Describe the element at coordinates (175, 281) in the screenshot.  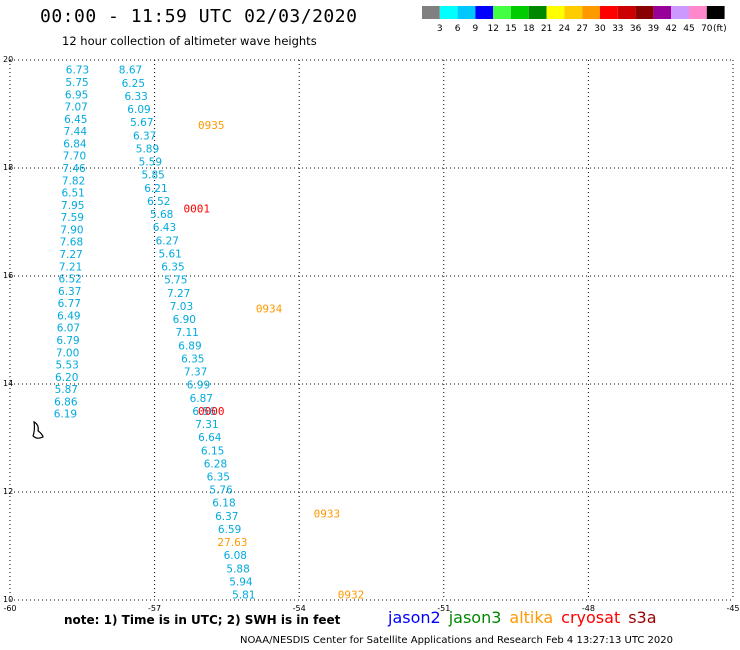
I see `swh-value-label: 5.75` at that location.